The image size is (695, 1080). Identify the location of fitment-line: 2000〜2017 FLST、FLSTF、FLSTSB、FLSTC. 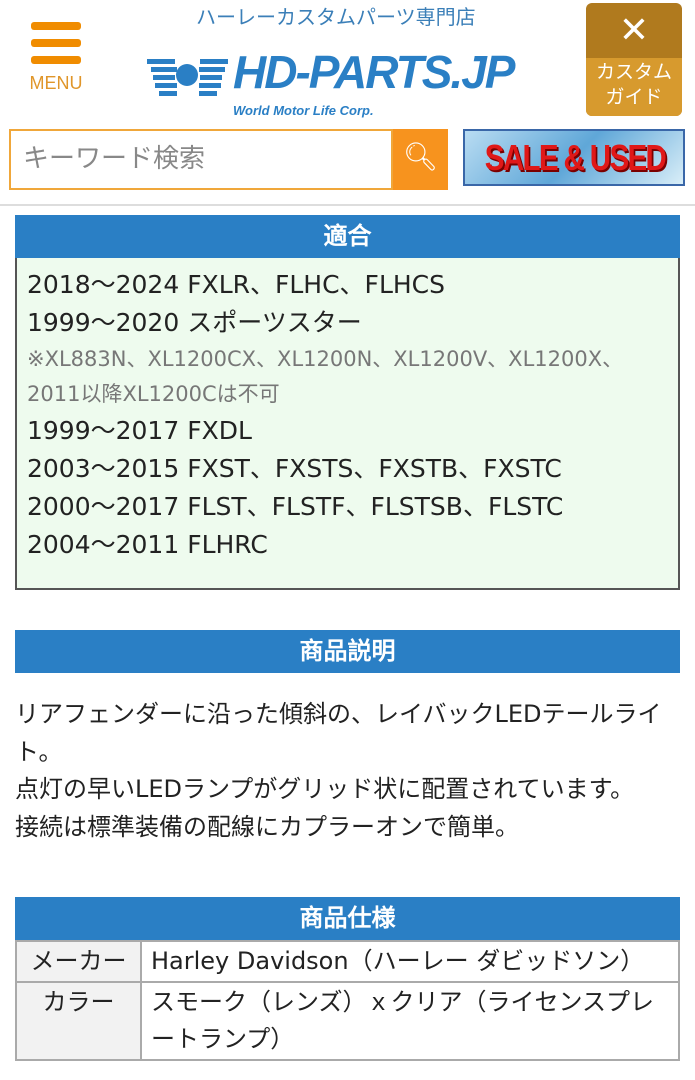
(295, 506).